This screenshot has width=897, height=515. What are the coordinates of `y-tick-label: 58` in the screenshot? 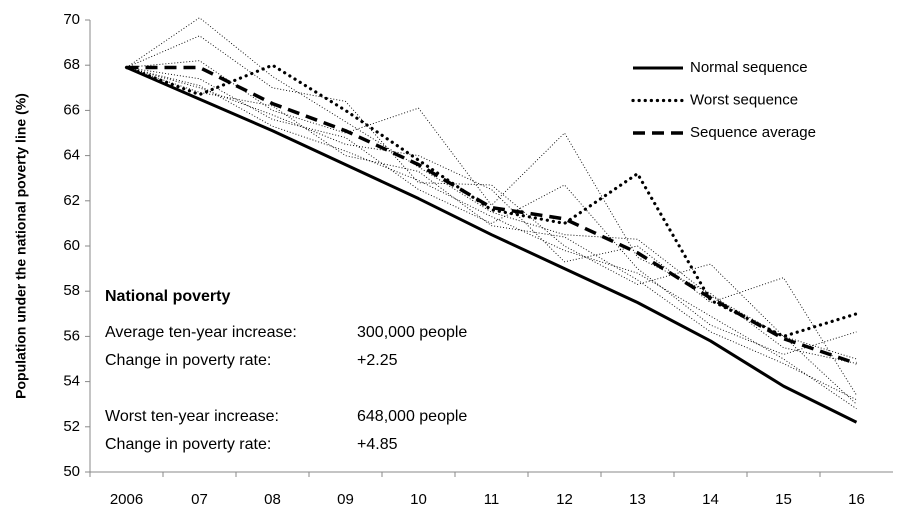 It's located at (71, 290).